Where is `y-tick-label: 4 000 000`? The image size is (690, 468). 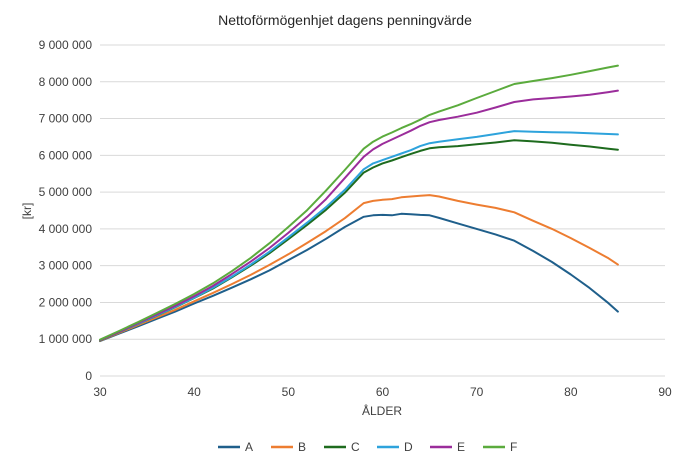 y-tick-label: 4 000 000 is located at coordinates (66, 229).